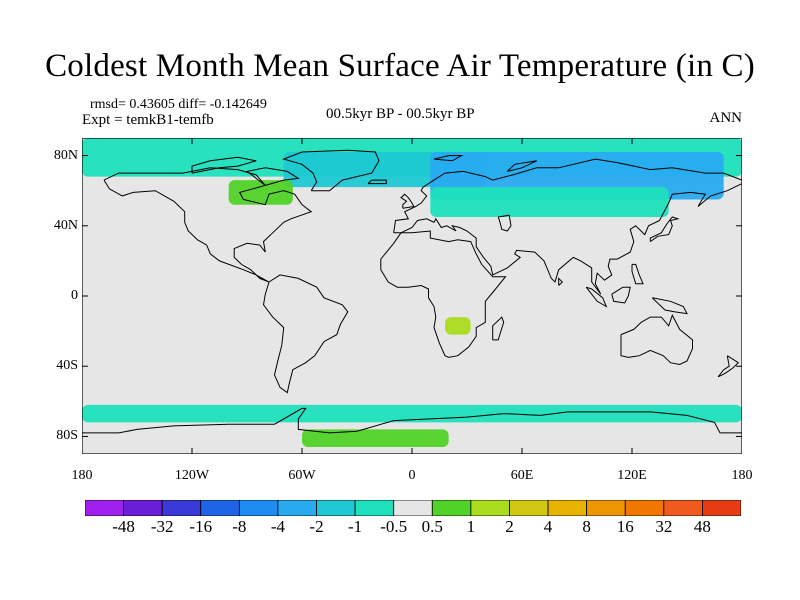  Describe the element at coordinates (331, 170) in the screenshot. I see `coastline-greenland` at that location.